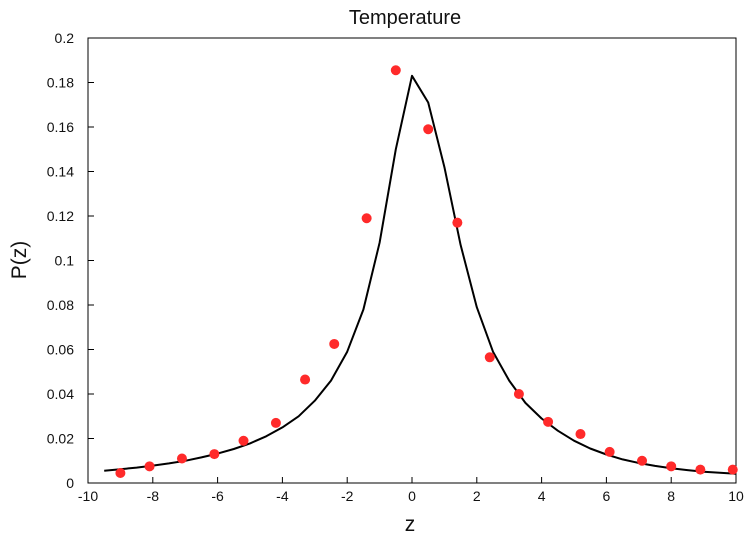 This screenshot has height=543, width=752. Describe the element at coordinates (65, 261) in the screenshot. I see `y-tick-label: 0.1` at that location.